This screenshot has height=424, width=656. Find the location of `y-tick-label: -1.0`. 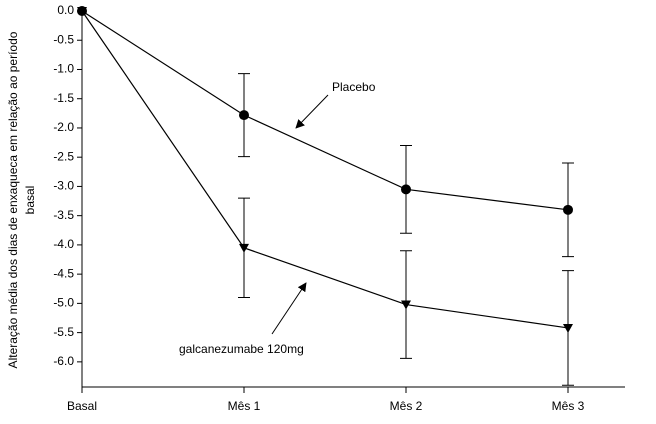

y-tick-label: -1.0 is located at coordinates (63, 69).